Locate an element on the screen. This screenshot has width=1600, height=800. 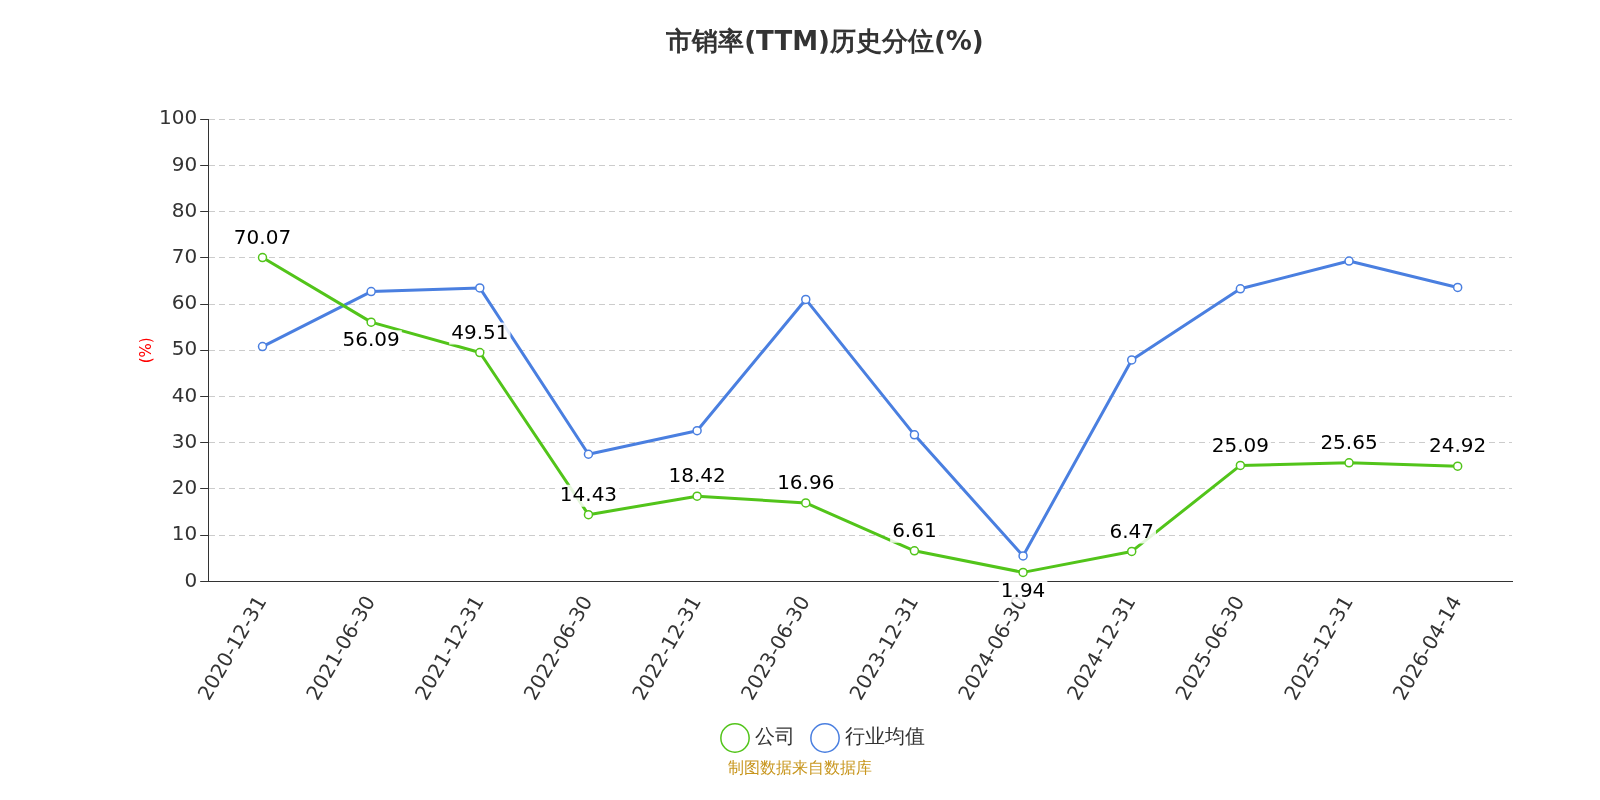
data-label: 49.51 is located at coordinates (480, 331).